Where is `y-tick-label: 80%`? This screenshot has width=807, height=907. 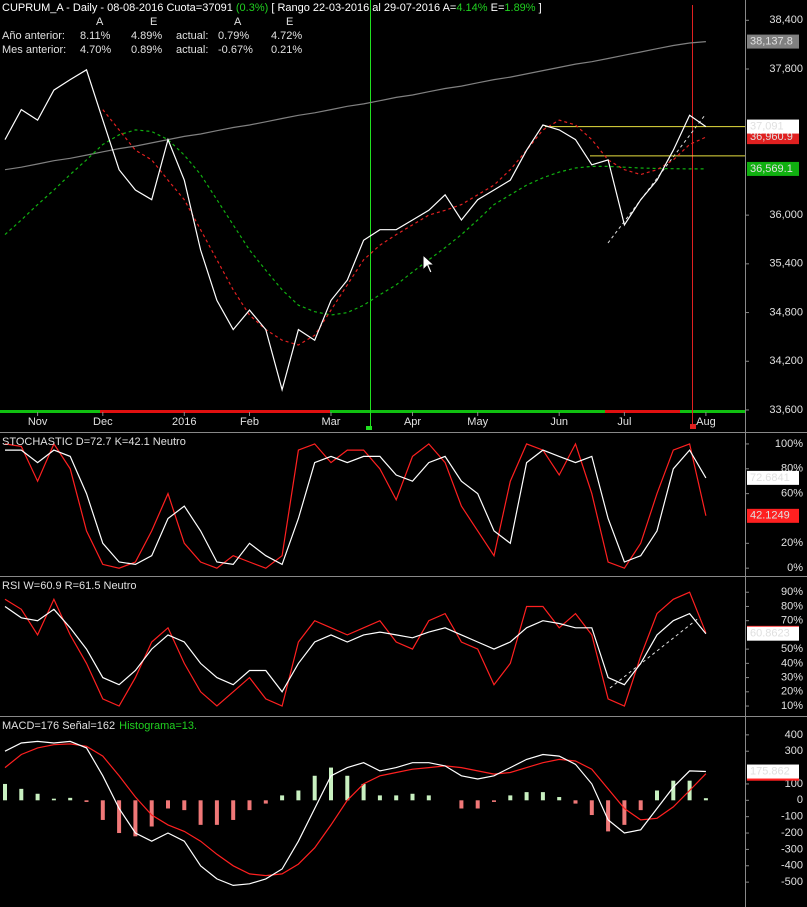
y-tick-label: 80% is located at coordinates (792, 606).